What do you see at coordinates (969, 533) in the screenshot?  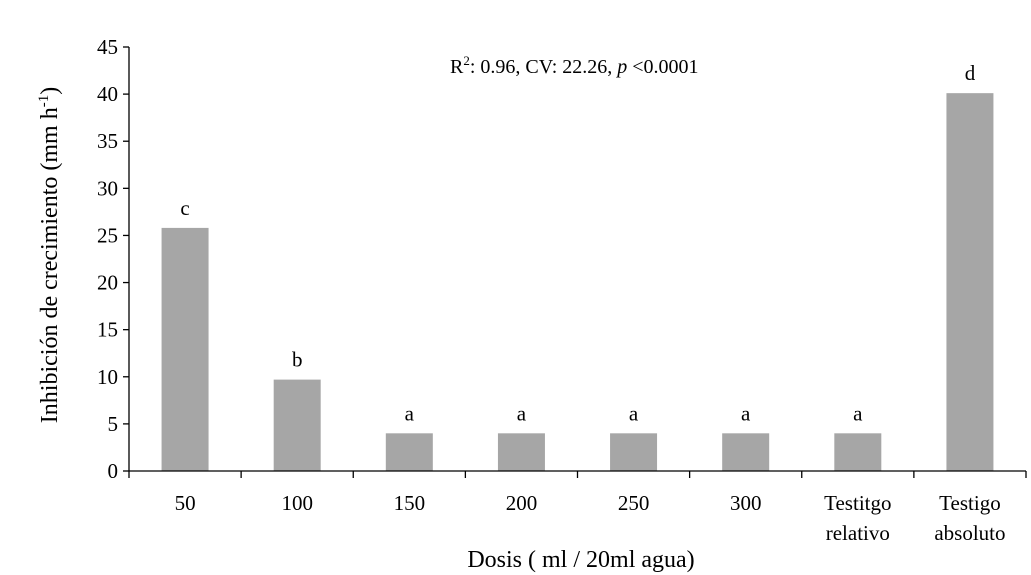 I see `x-tick-label: absoluto` at bounding box center [969, 533].